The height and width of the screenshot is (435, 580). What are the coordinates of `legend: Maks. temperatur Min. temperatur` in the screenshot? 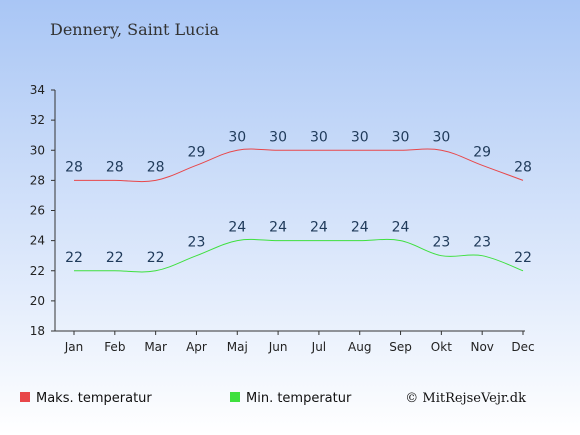 It's located at (186, 398).